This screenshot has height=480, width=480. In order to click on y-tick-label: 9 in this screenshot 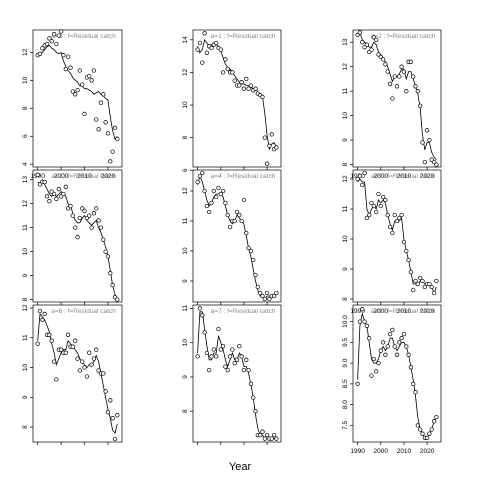, I will do `click(185, 377)`.